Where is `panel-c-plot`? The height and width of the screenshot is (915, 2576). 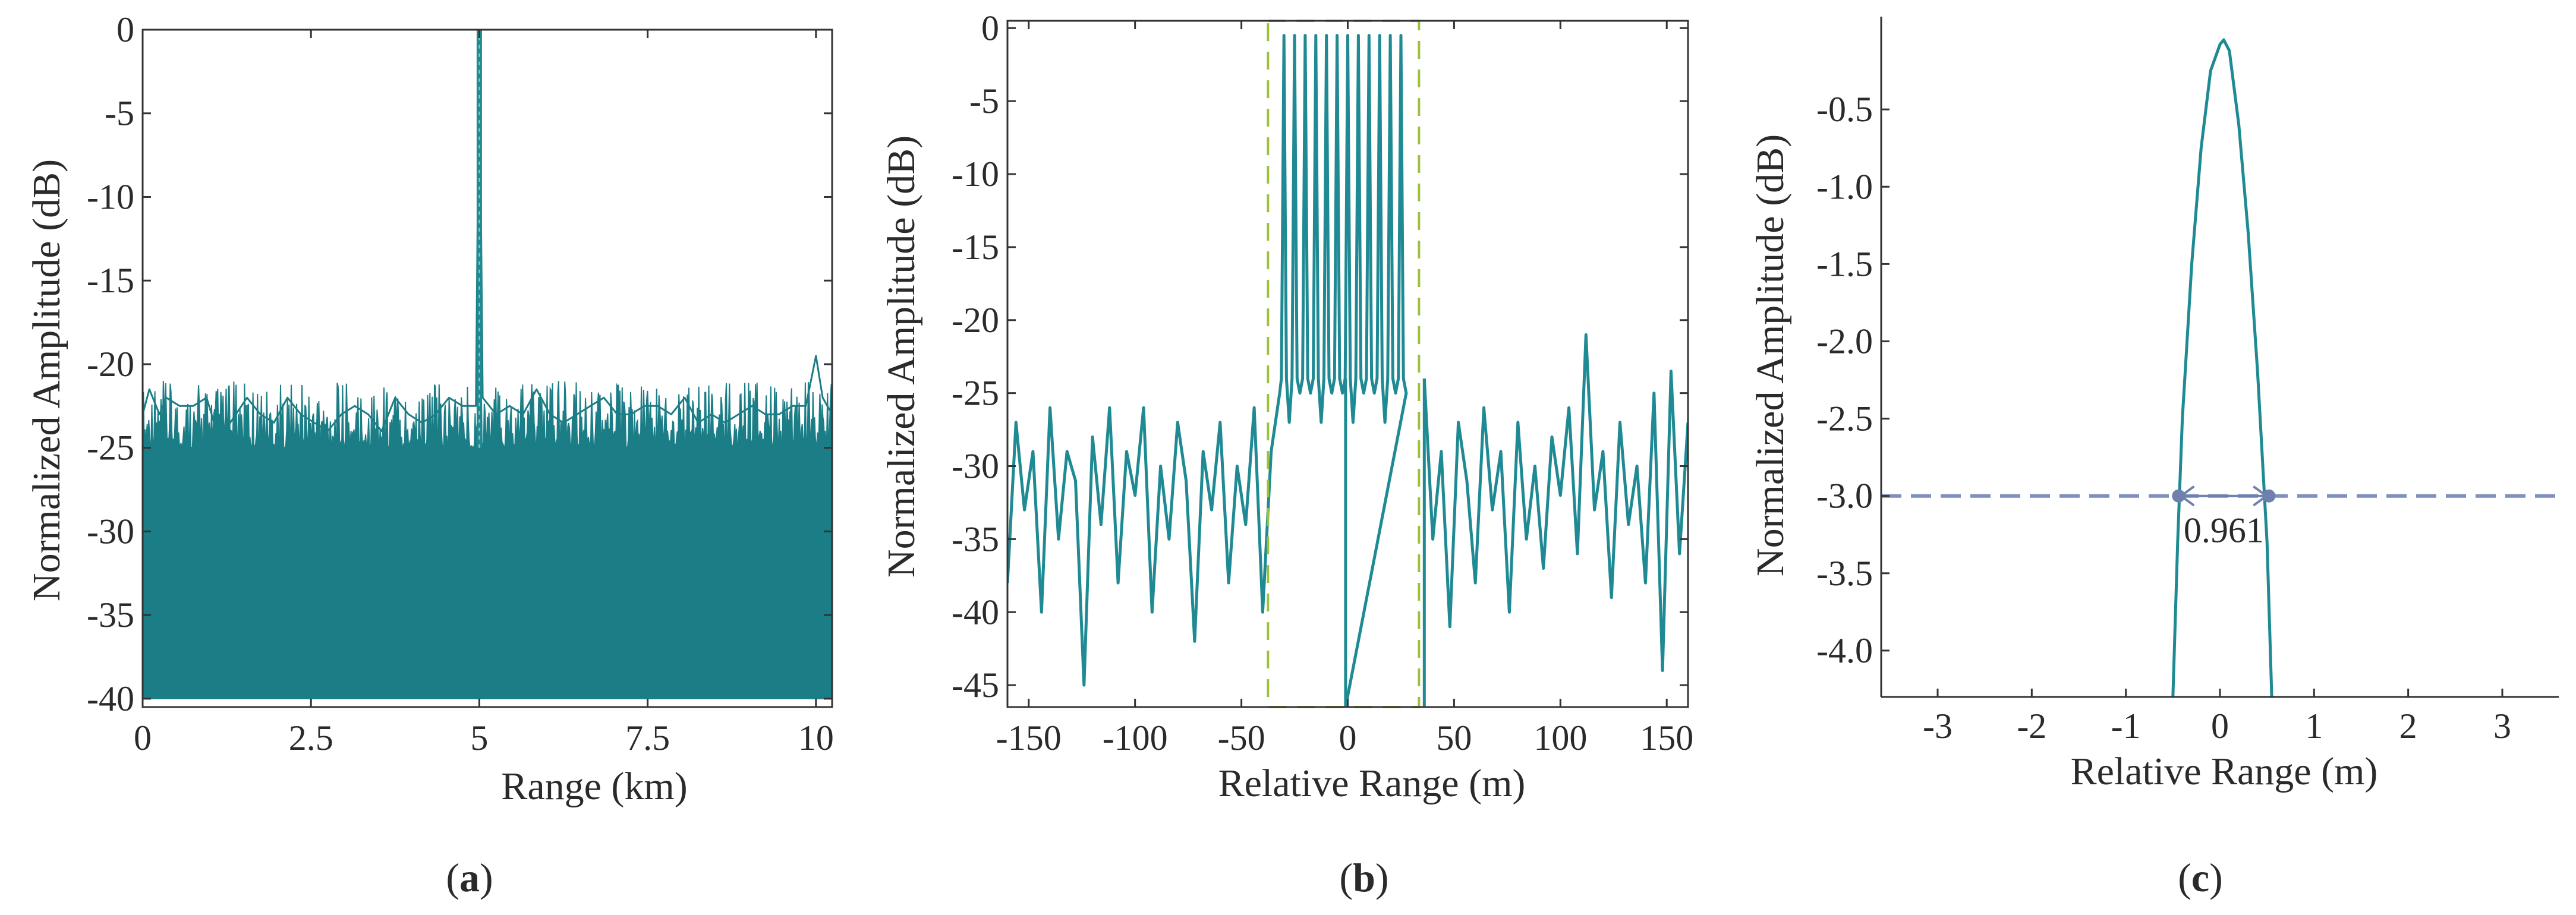
panel-c-plot is located at coordinates (2222, 367).